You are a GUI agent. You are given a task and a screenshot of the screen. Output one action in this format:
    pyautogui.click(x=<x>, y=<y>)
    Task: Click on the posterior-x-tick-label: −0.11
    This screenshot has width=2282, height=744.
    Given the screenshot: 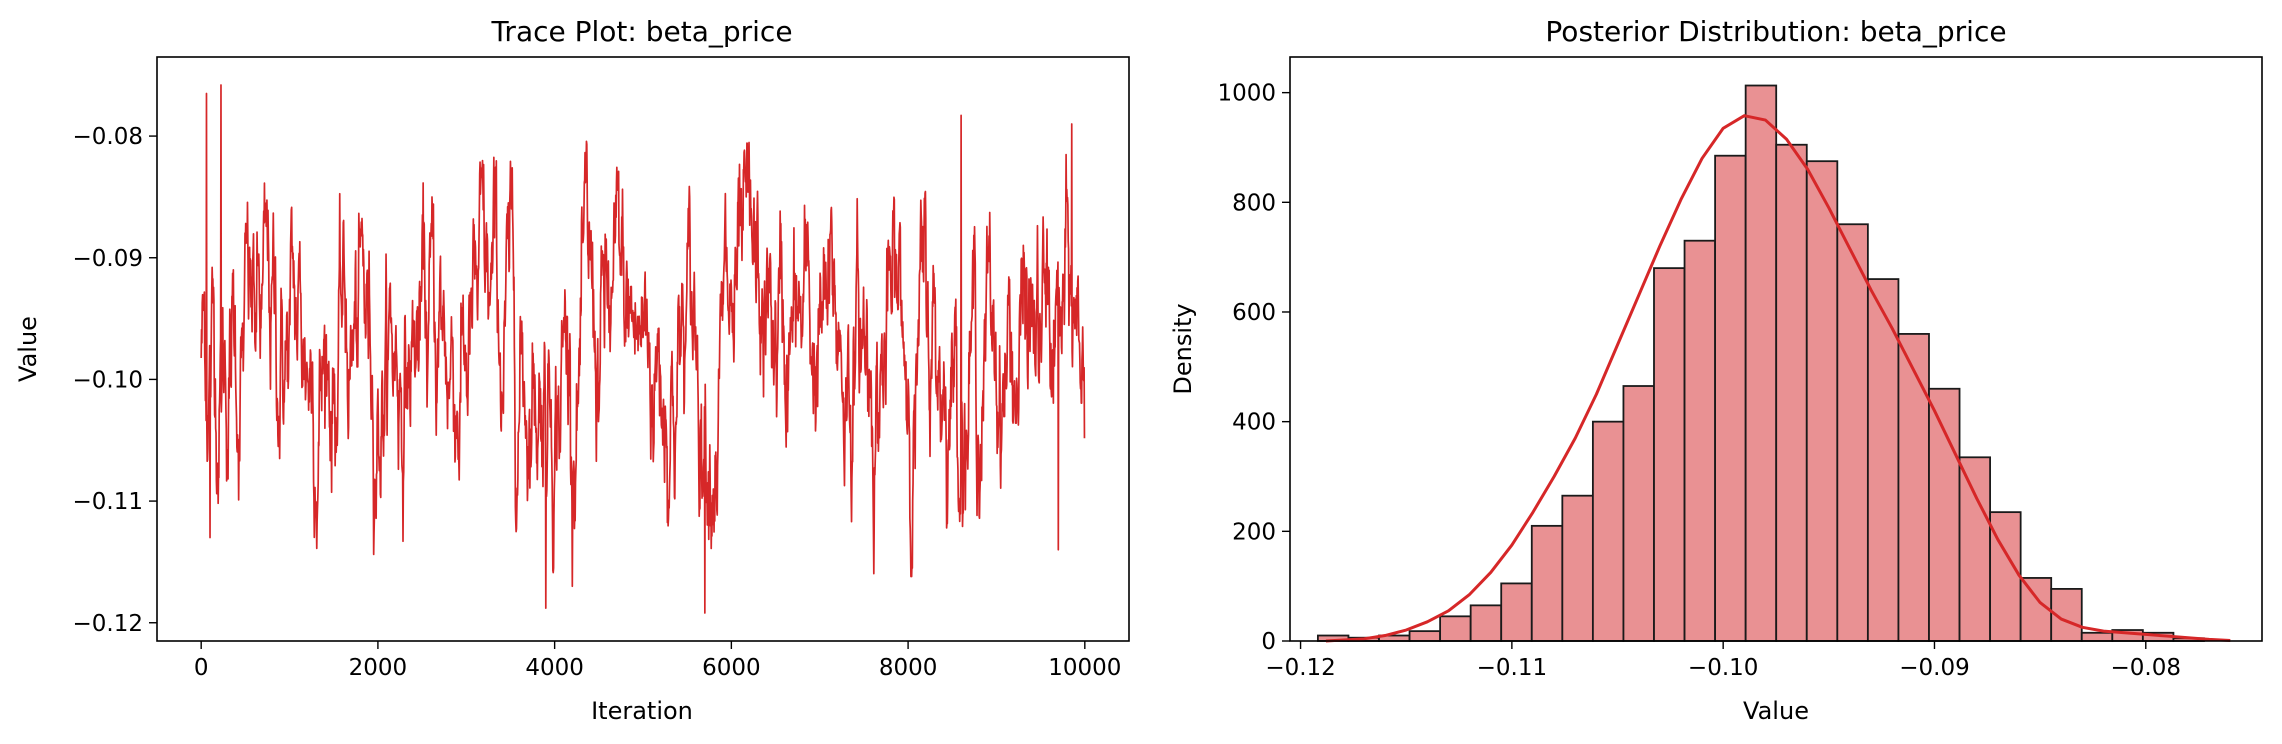 What is the action you would take?
    pyautogui.click(x=1512, y=668)
    